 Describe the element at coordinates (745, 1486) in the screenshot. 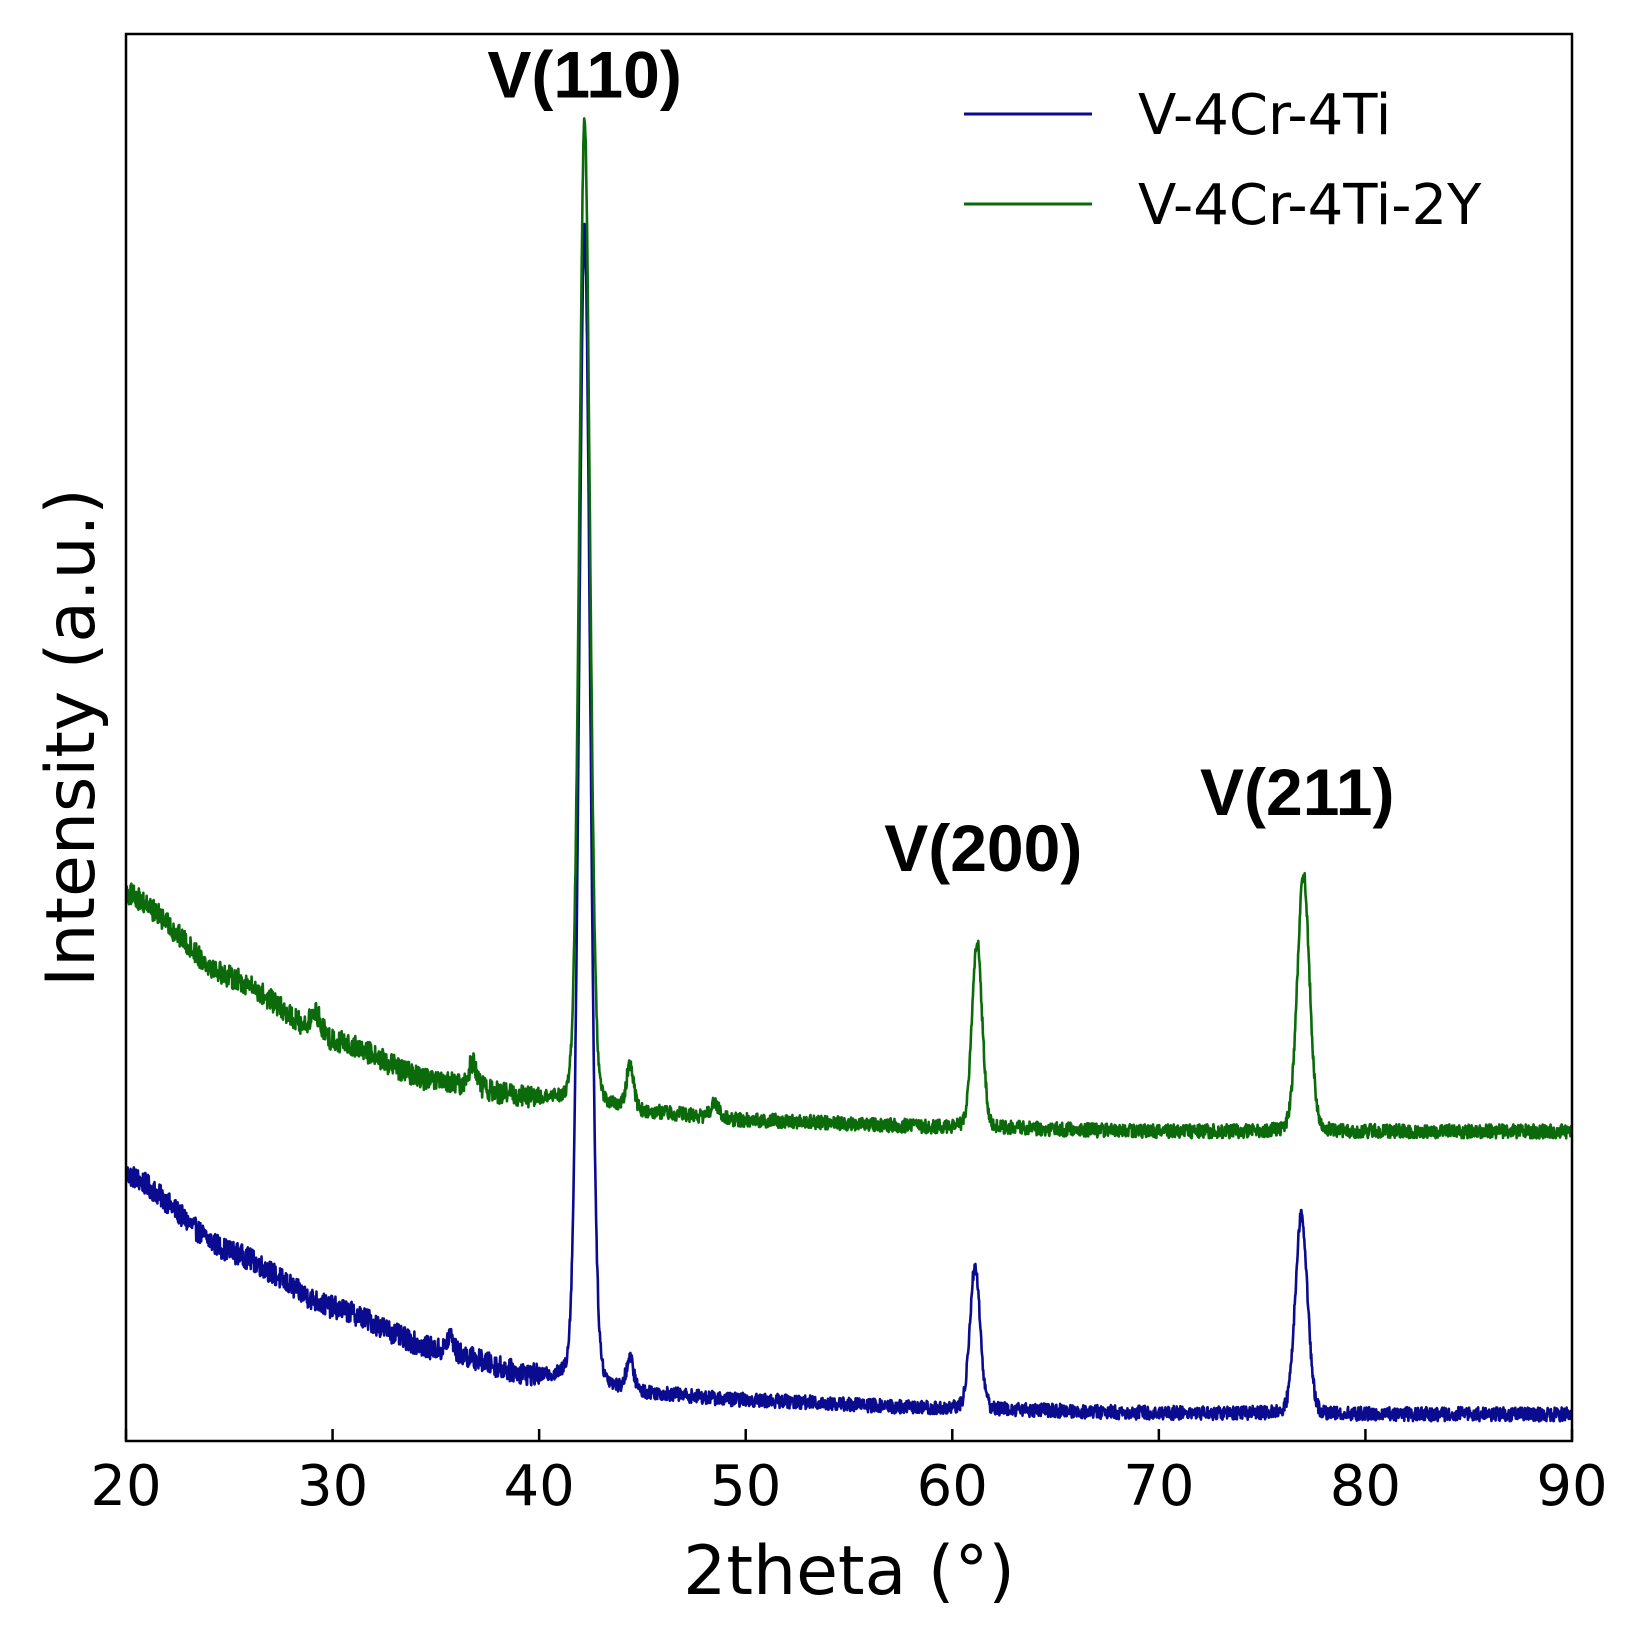

I see `x-tick-label-50: 50` at that location.